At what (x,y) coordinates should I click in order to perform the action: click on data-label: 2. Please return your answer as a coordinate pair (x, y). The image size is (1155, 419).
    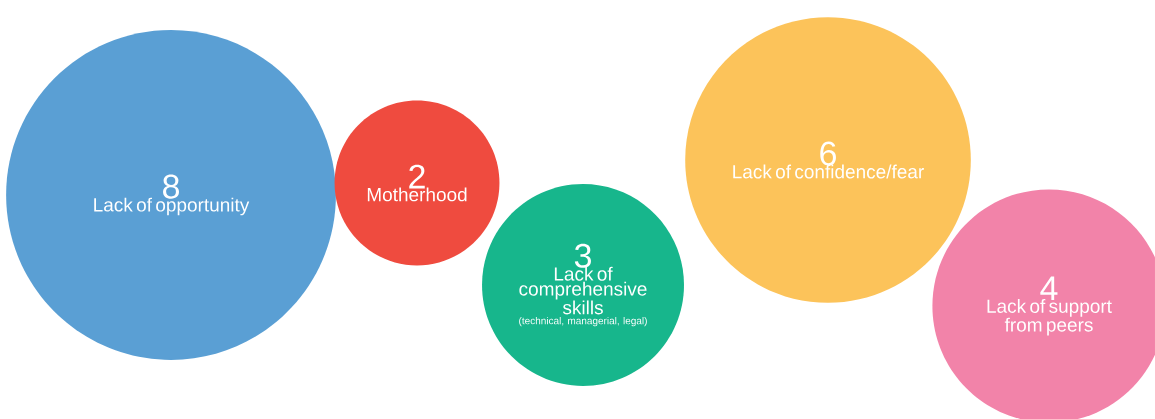
    Looking at the image, I should click on (417, 176).